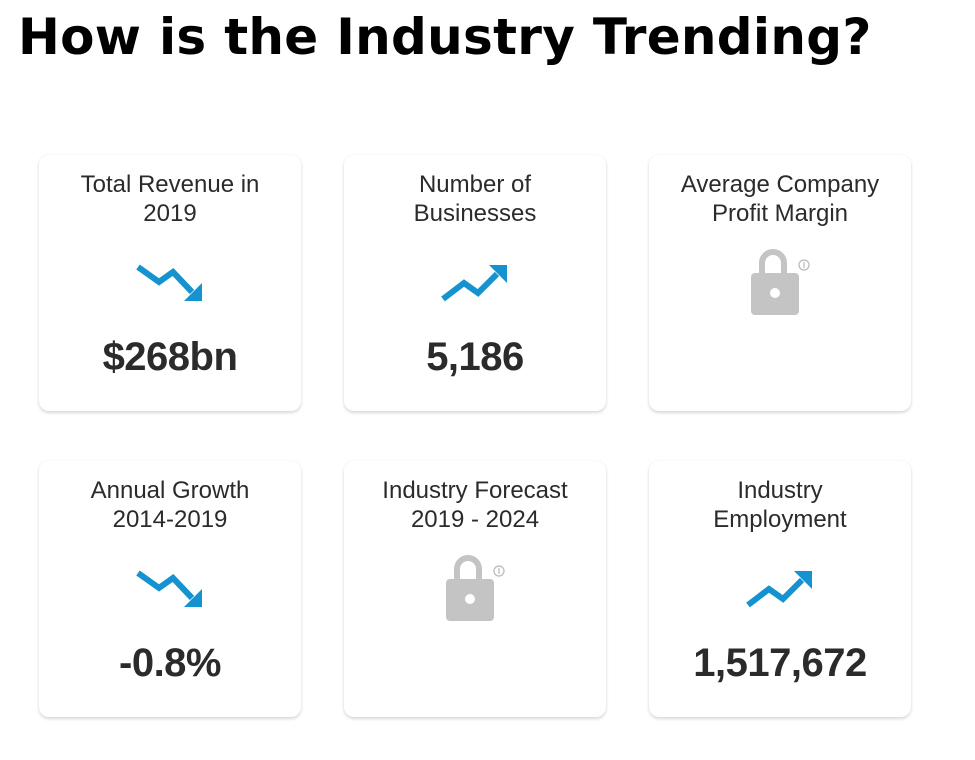 Image resolution: width=975 pixels, height=760 pixels. Describe the element at coordinates (475, 213) in the screenshot. I see `card-label-line2: Businesses` at that location.